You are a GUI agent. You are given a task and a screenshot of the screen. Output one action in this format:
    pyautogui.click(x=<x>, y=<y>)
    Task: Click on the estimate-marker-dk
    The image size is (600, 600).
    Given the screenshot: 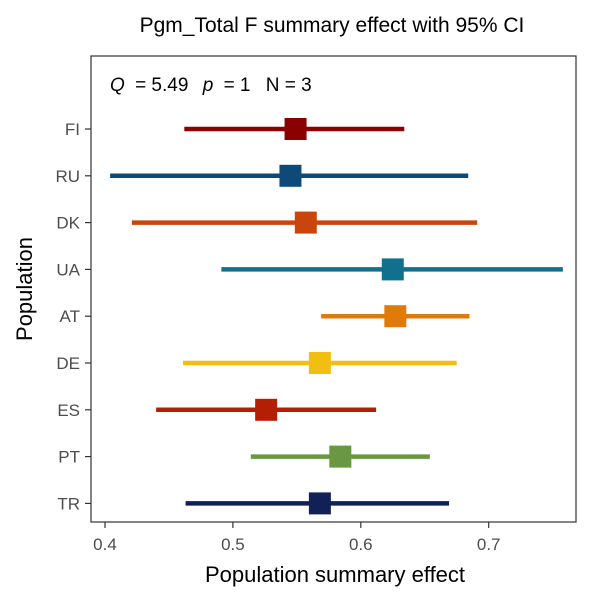 What is the action you would take?
    pyautogui.click(x=305, y=222)
    